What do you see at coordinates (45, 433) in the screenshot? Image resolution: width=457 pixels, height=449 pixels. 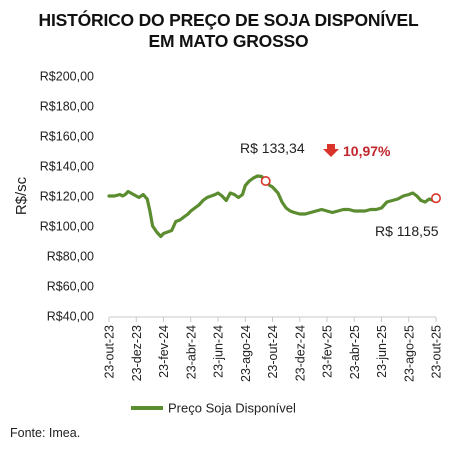 I see `source-note: Fonte: Imea.` at bounding box center [45, 433].